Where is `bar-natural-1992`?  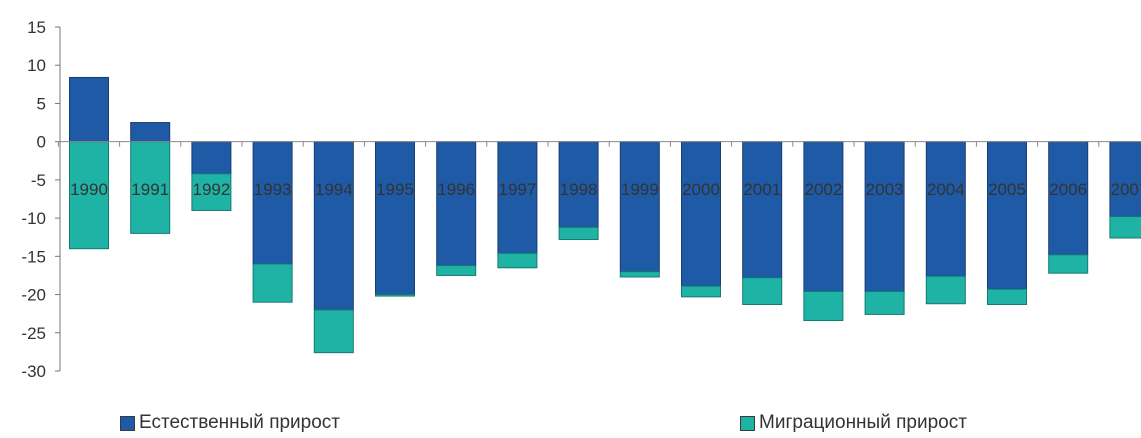
bar-natural-1992 is located at coordinates (211, 158).